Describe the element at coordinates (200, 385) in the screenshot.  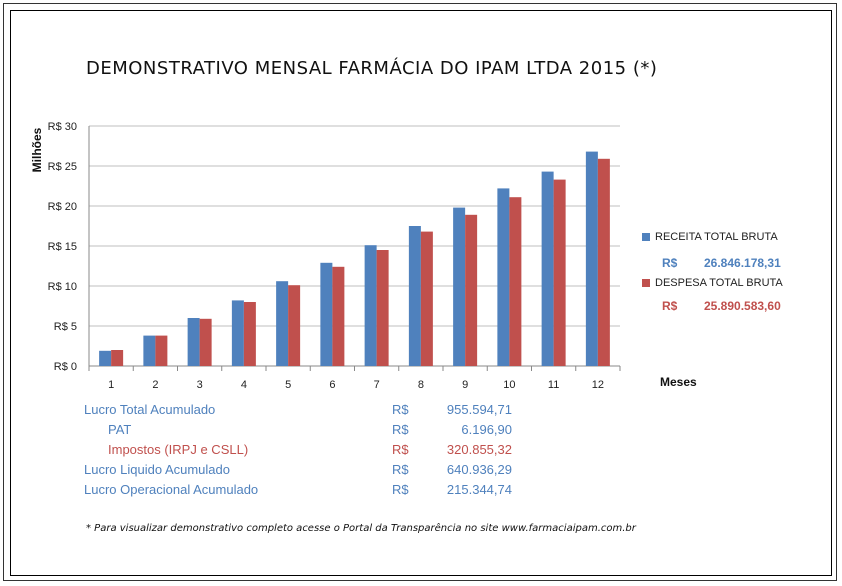
I see `x-tick-label: 3` at that location.